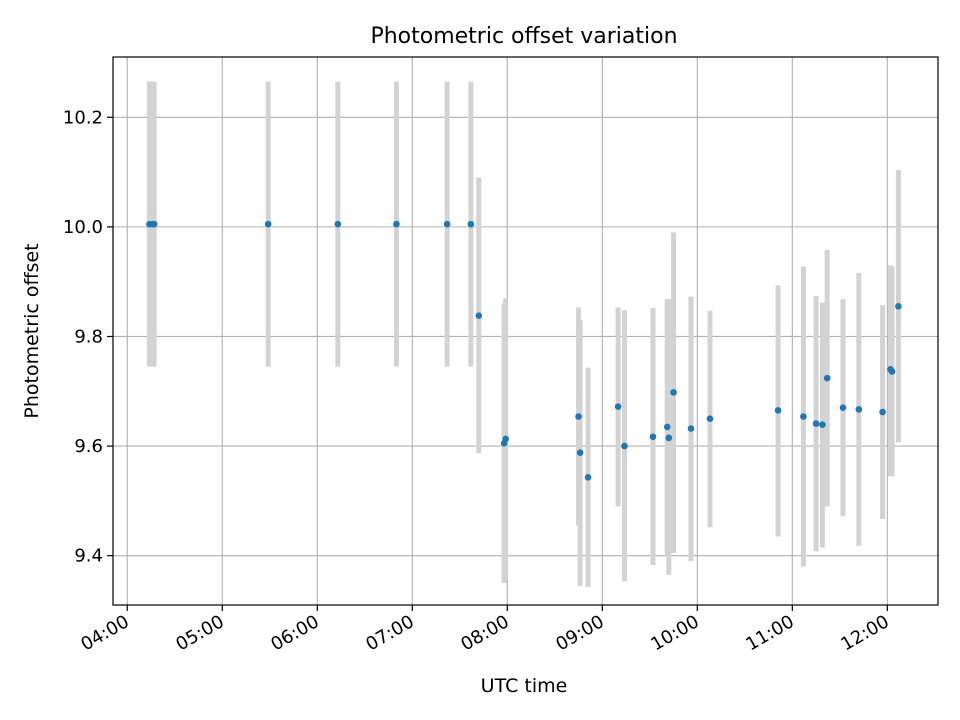 The image size is (960, 720). Describe the element at coordinates (83, 227) in the screenshot. I see `y-tick-label: 10.0` at that location.